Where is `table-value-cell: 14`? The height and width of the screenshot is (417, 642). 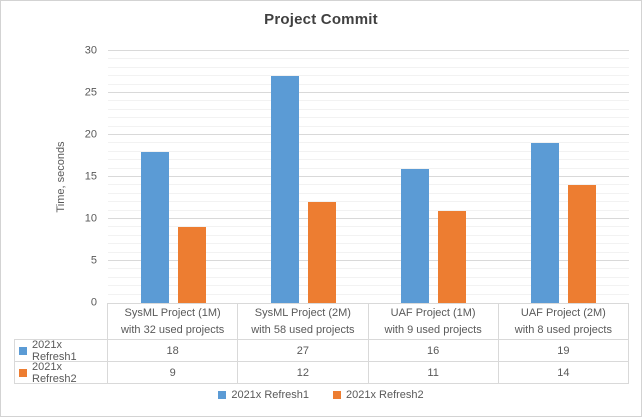 table-value-cell: 14 is located at coordinates (563, 373).